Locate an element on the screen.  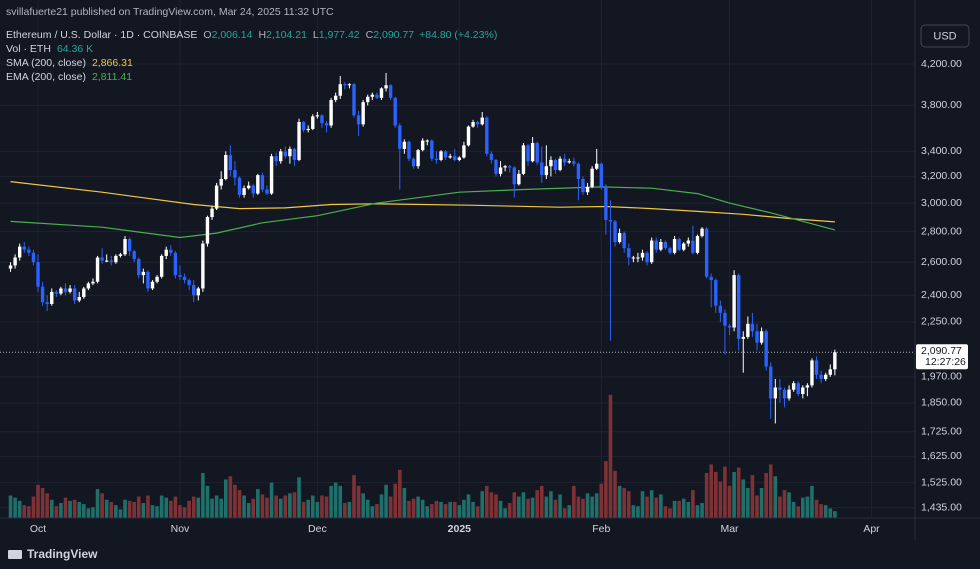
currency-button-frame is located at coordinates (945, 36).